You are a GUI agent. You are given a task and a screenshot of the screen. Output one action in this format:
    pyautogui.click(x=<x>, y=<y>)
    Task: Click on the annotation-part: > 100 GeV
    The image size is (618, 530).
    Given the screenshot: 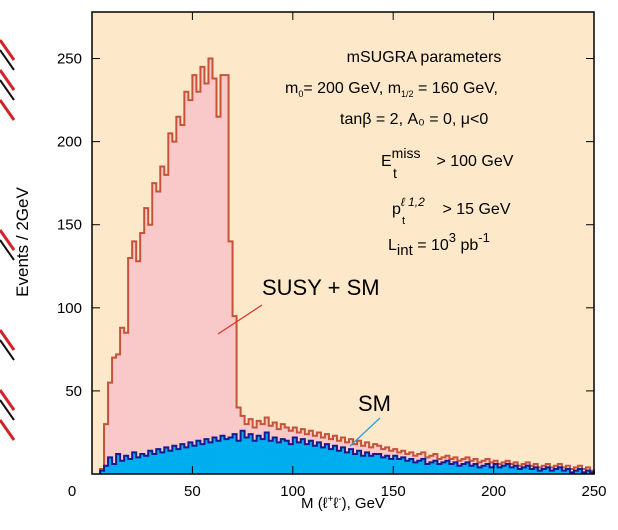 What is the action you would take?
    pyautogui.click(x=473, y=161)
    